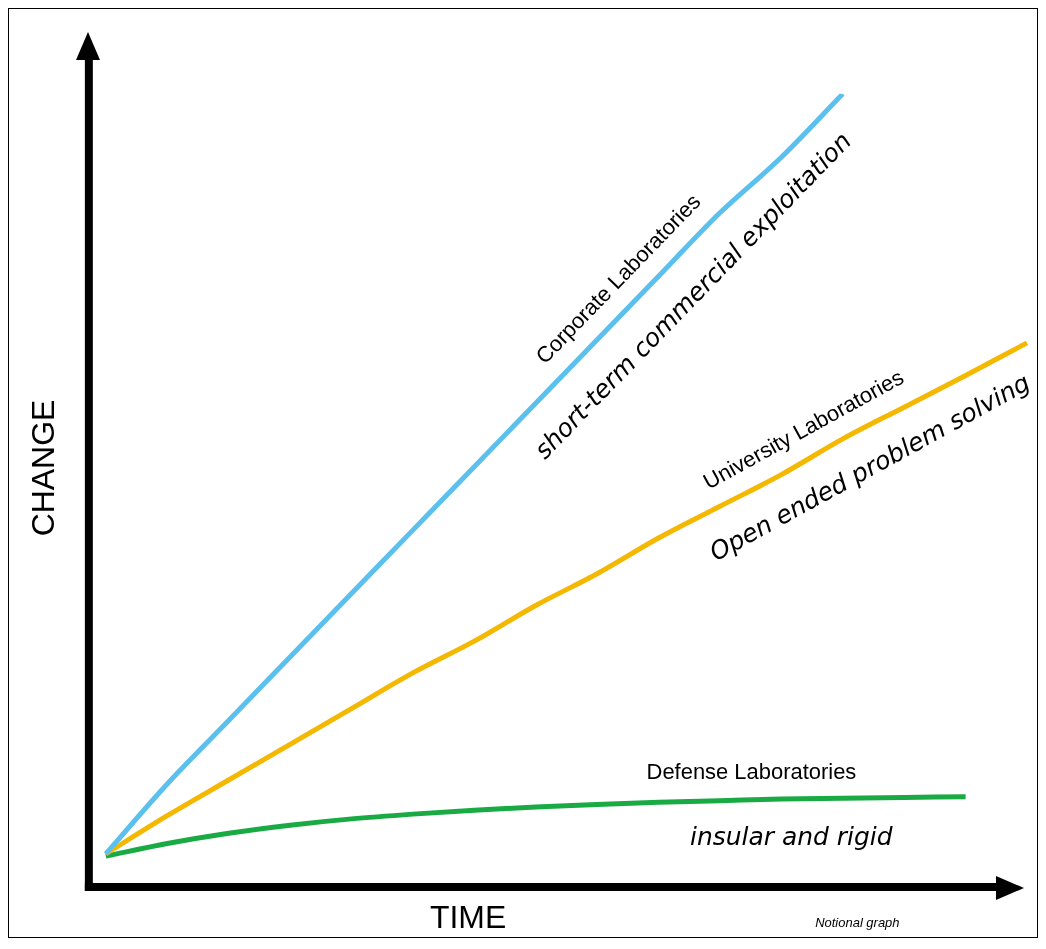 The width and height of the screenshot is (1046, 949). What do you see at coordinates (42, 468) in the screenshot?
I see `y-axis-title: CHANGE` at bounding box center [42, 468].